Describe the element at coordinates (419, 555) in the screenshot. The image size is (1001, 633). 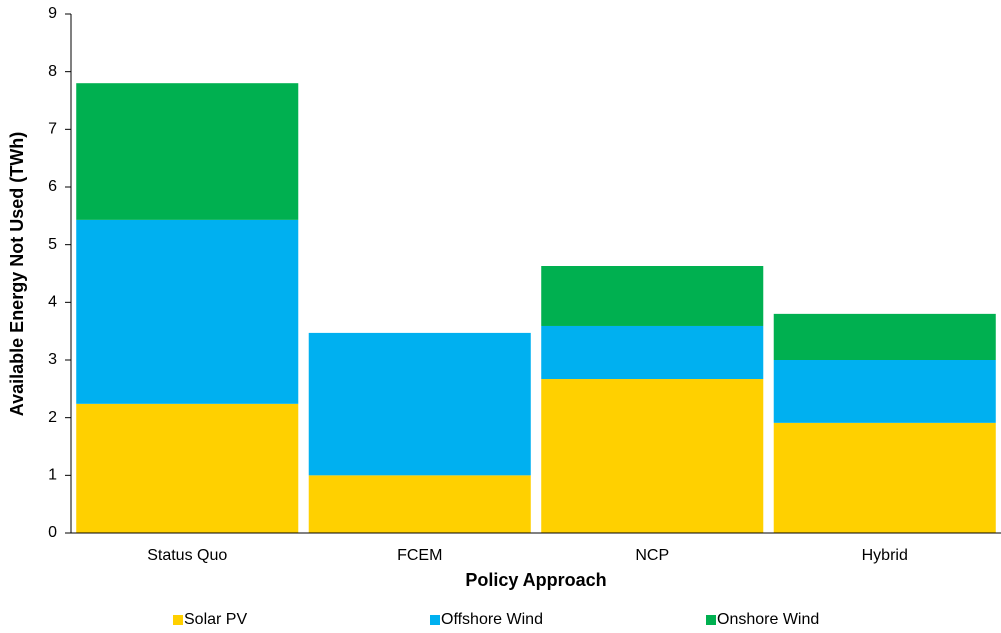
I see `x-tick-label: FCEM` at that location.